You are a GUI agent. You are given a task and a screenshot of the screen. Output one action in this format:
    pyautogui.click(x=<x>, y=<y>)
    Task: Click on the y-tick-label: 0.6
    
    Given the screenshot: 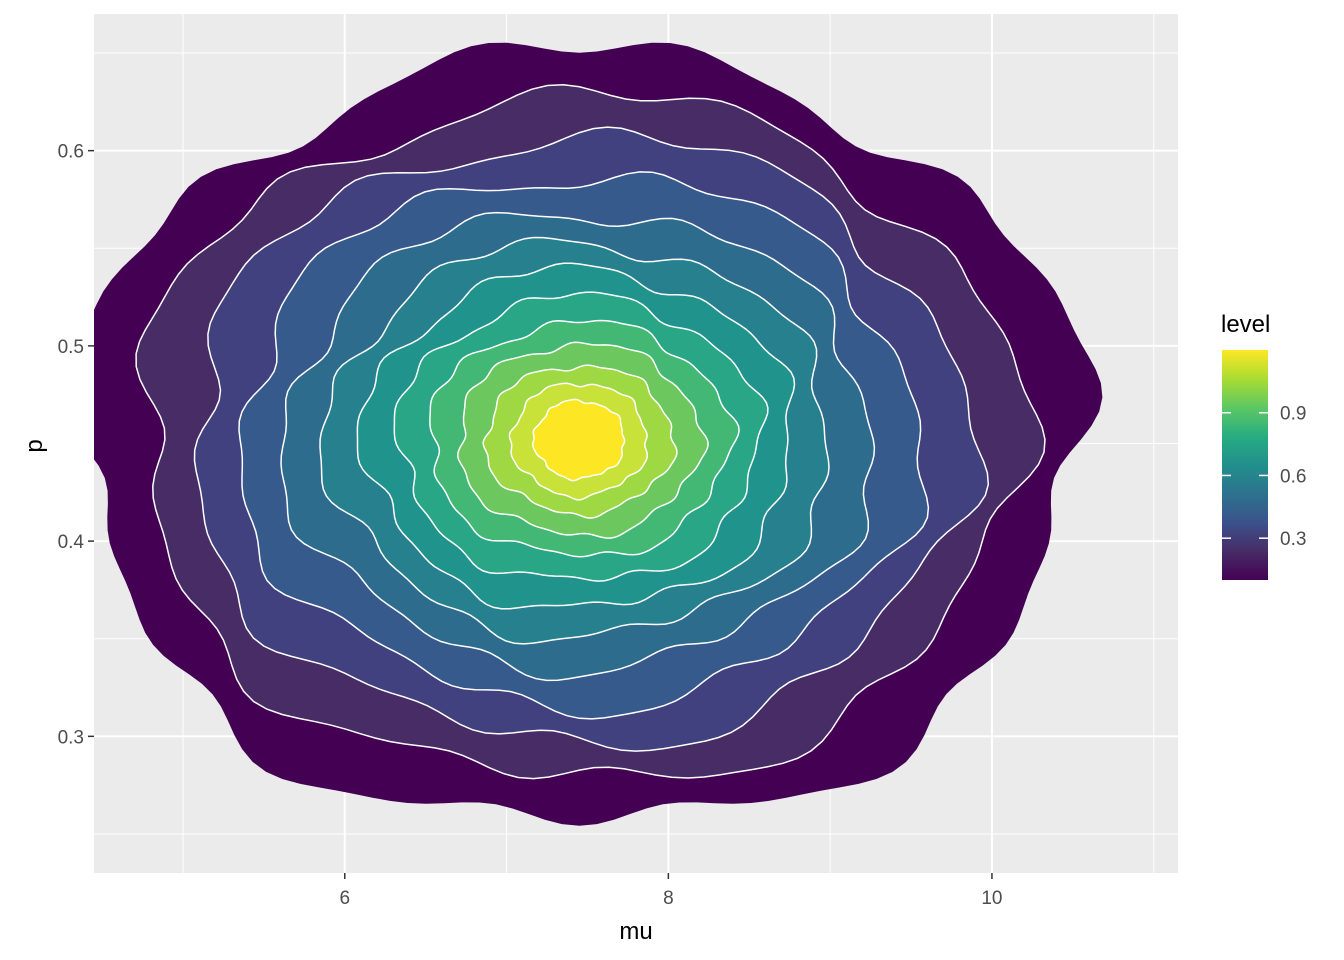 What is the action you would take?
    pyautogui.click(x=71, y=152)
    